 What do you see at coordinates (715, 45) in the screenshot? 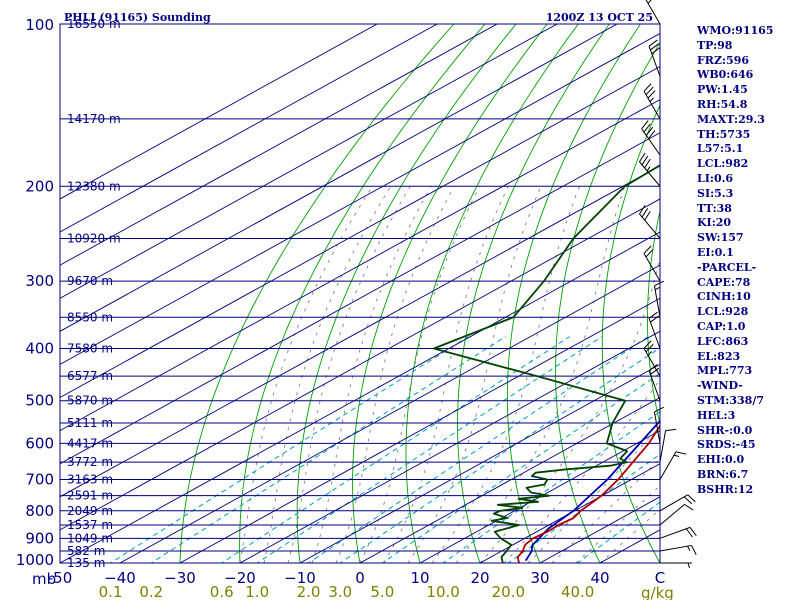
I see `index-line: TP:98` at bounding box center [715, 45].